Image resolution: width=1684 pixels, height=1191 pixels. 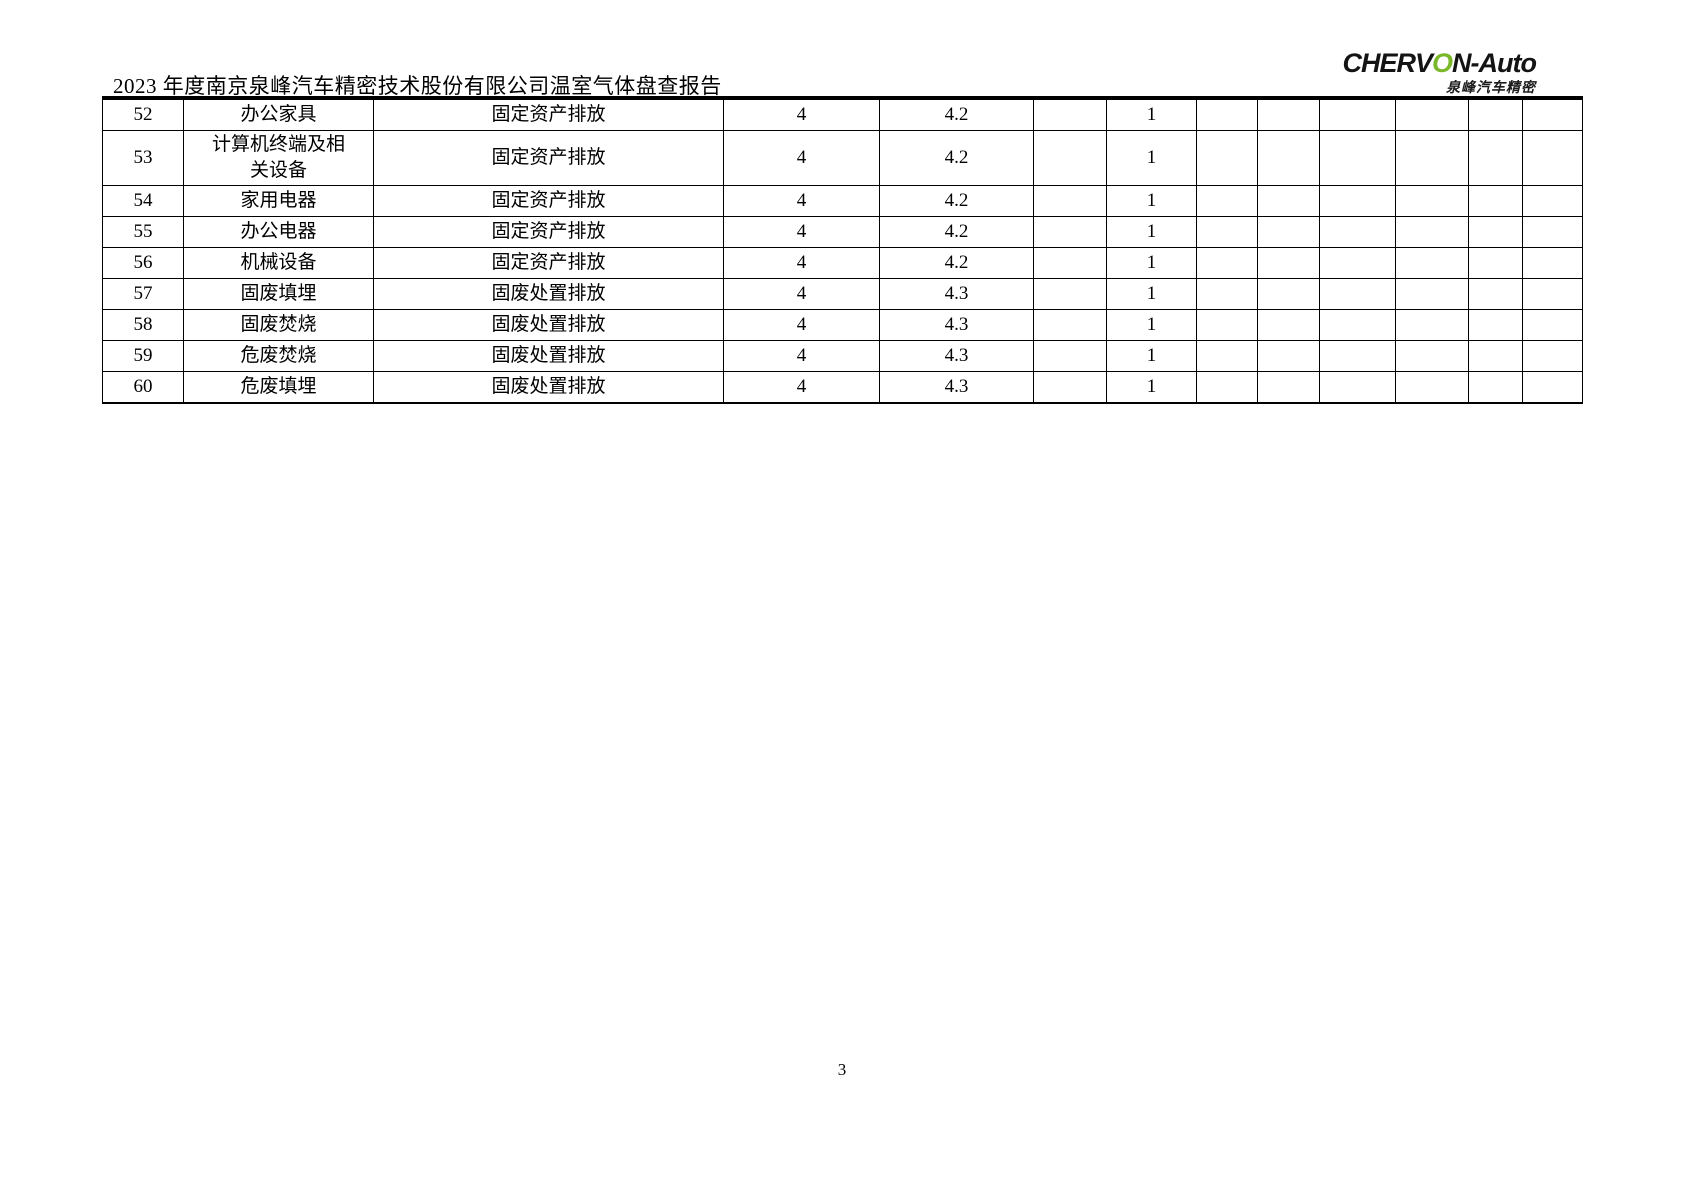 What do you see at coordinates (143, 201) in the screenshot?
I see `cell-row-number: 54` at bounding box center [143, 201].